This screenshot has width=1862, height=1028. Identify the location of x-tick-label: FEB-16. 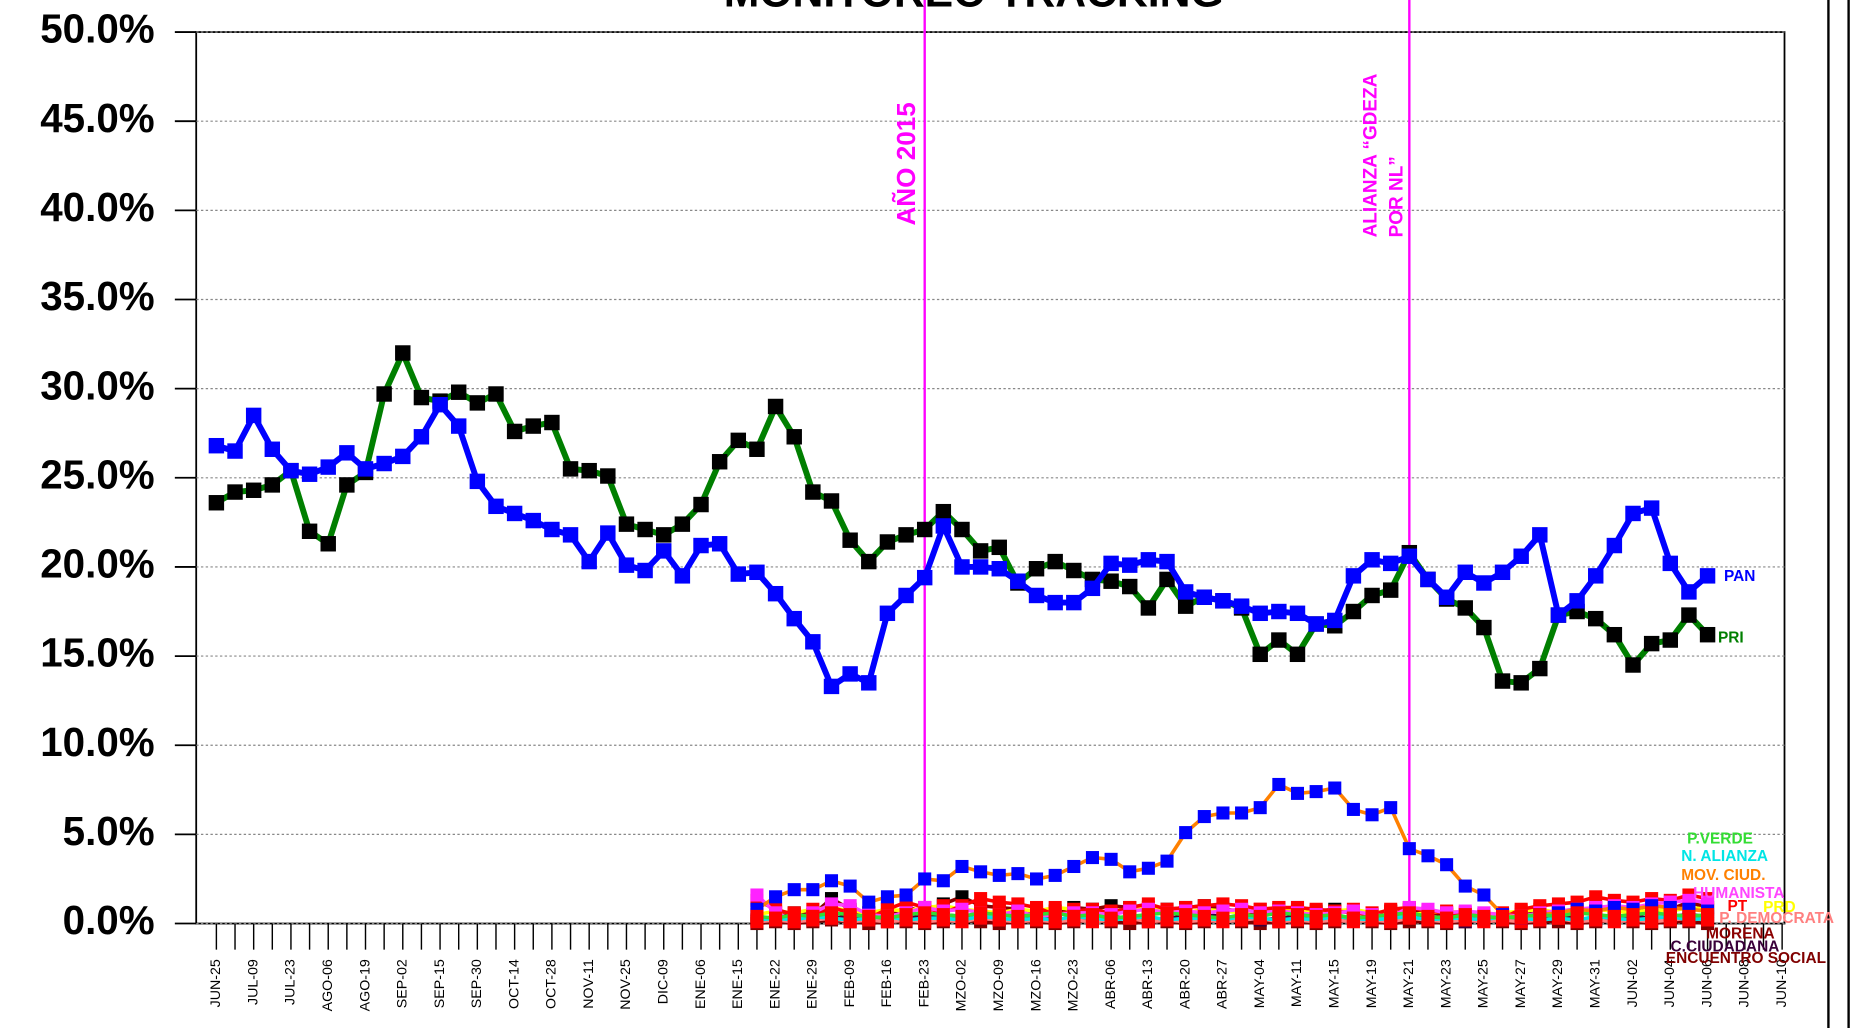
(887, 983).